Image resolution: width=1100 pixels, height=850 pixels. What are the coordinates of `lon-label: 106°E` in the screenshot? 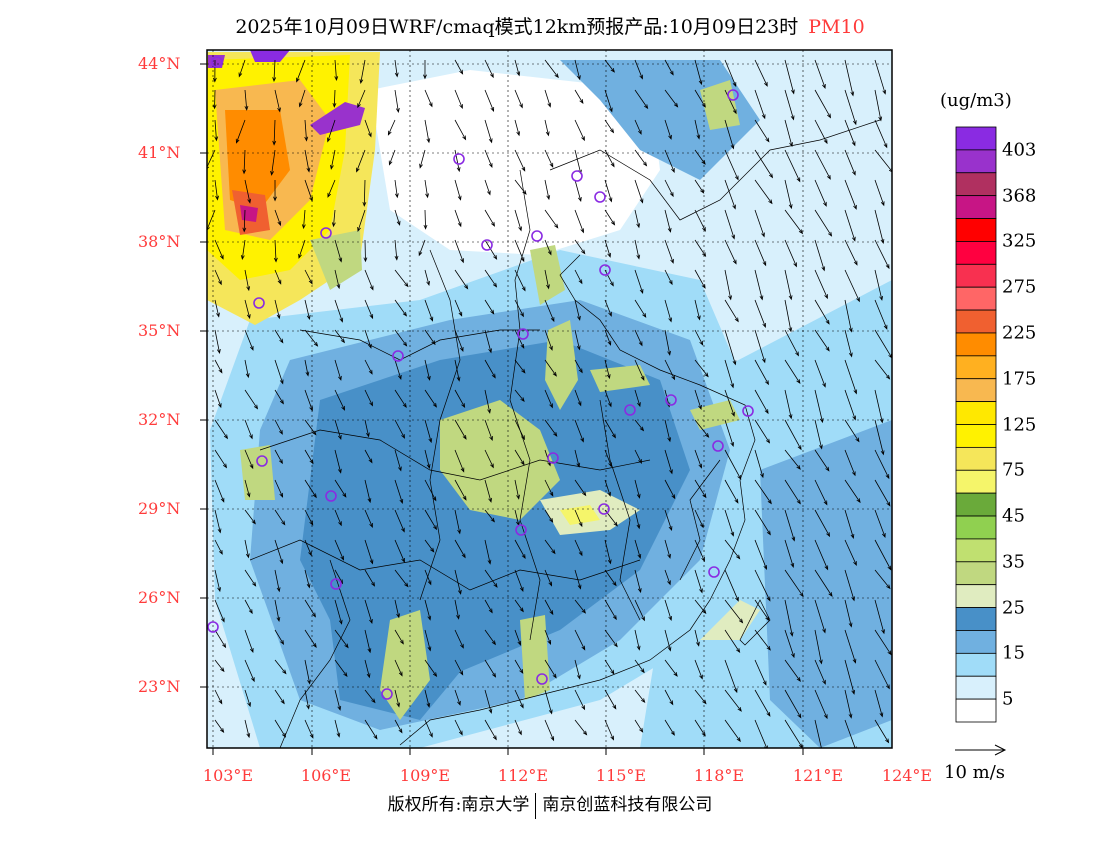 It's located at (326, 775).